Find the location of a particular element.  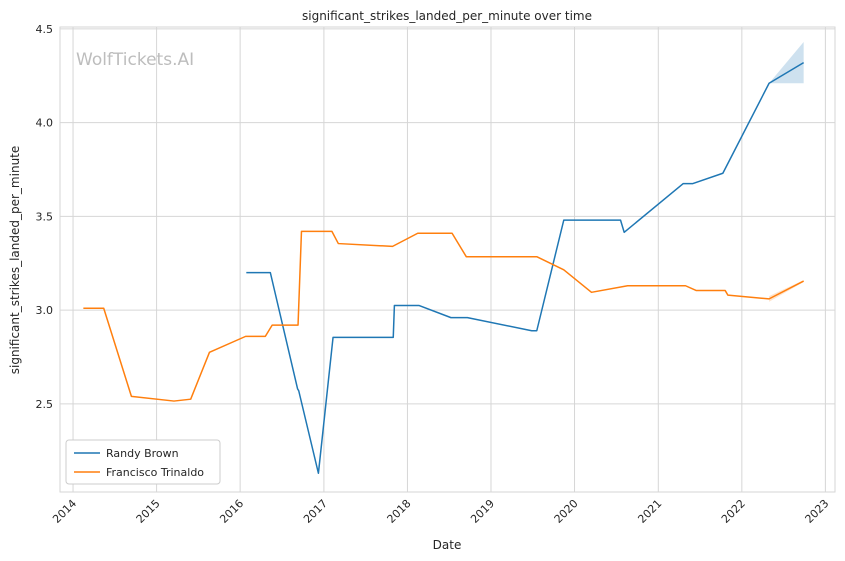

x-tick-label: 2021 is located at coordinates (649, 511).